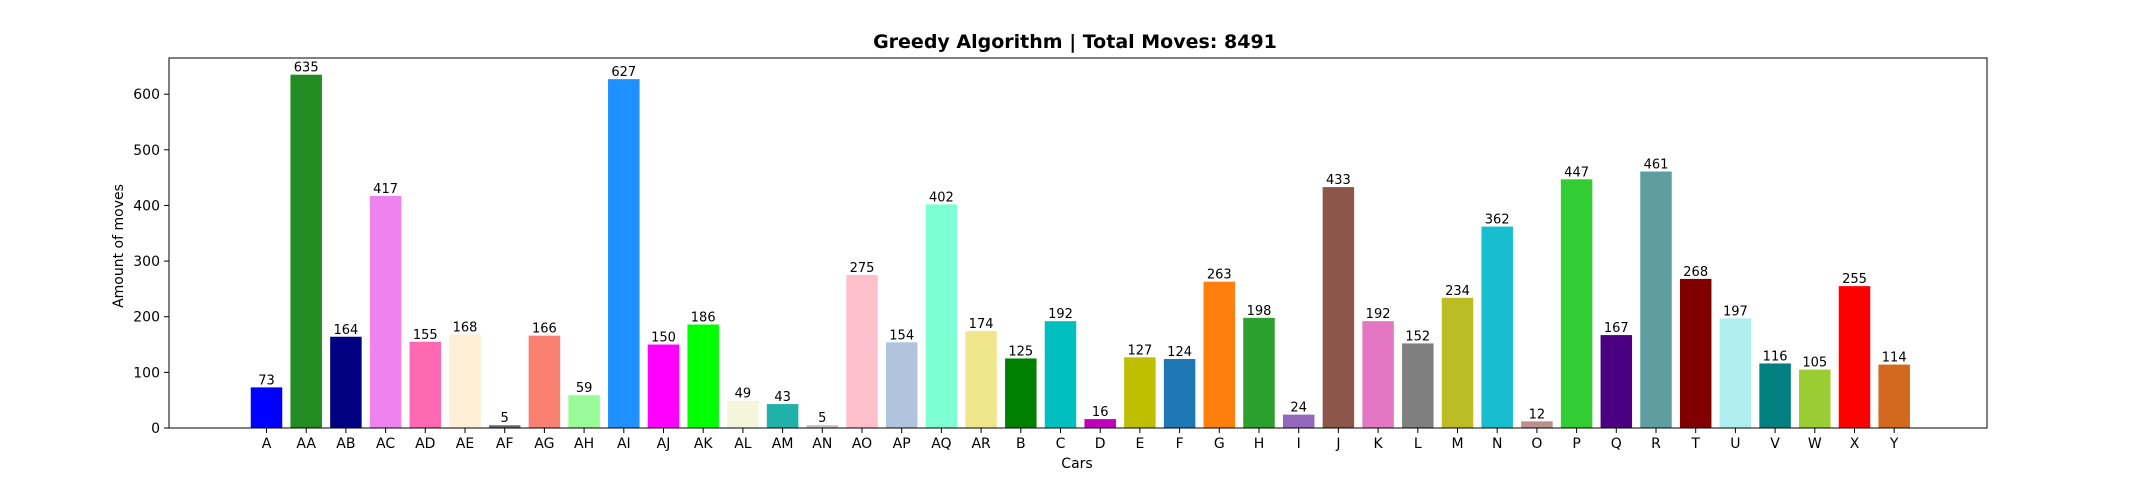  I want to click on bar-e, so click(1140, 392).